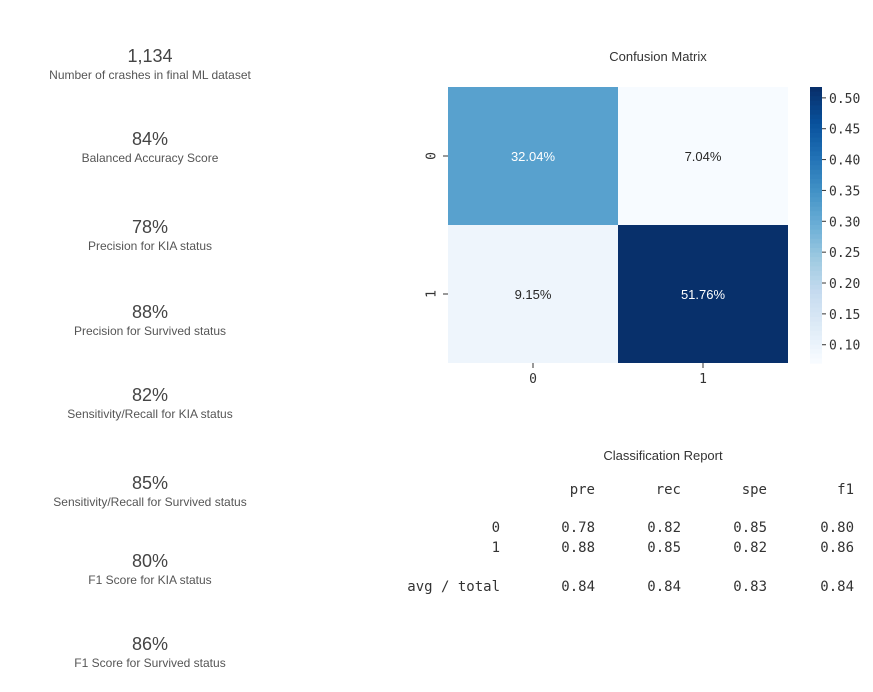 The height and width of the screenshot is (692, 873). What do you see at coordinates (750, 587) in the screenshot?
I see `report-cell: 0.83` at bounding box center [750, 587].